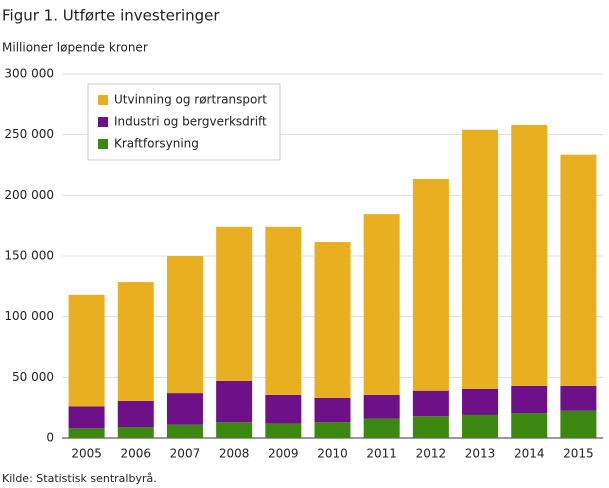  Describe the element at coordinates (86, 454) in the screenshot. I see `x-tick-label: 2005` at that location.